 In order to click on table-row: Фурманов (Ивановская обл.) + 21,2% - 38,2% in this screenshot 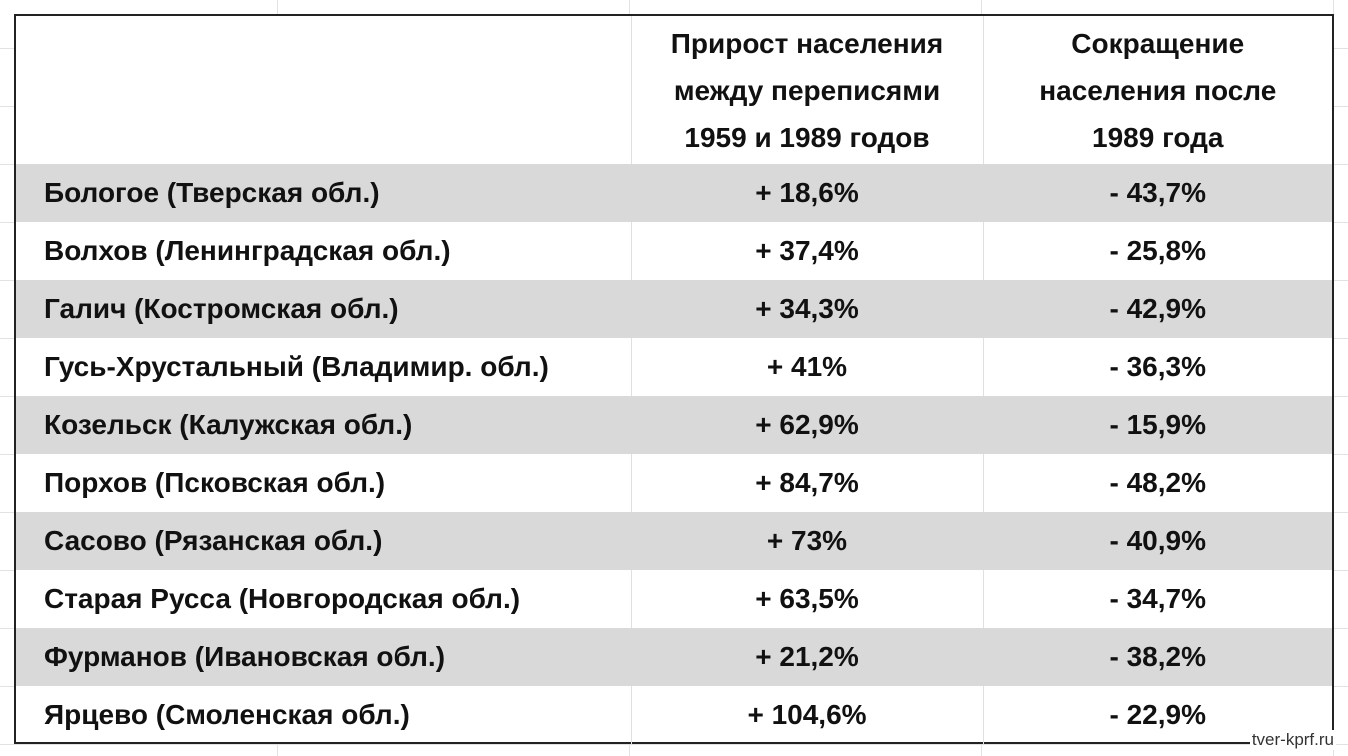, I will do `click(674, 657)`.